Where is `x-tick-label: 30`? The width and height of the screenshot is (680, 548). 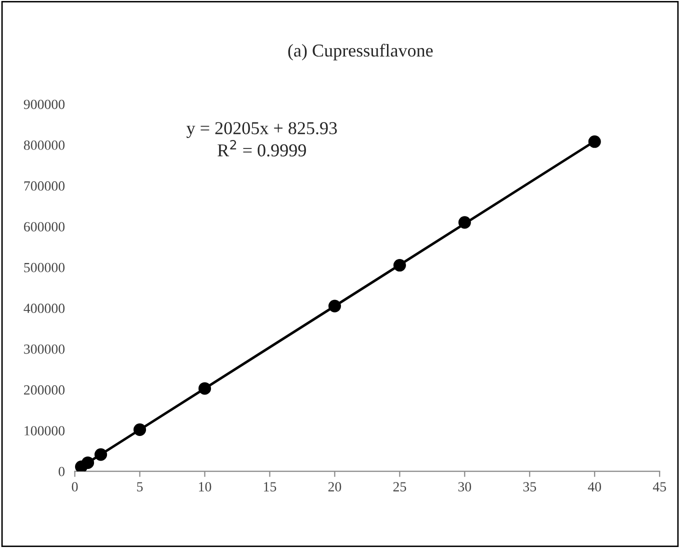
x-tick-label: 30 is located at coordinates (465, 487).